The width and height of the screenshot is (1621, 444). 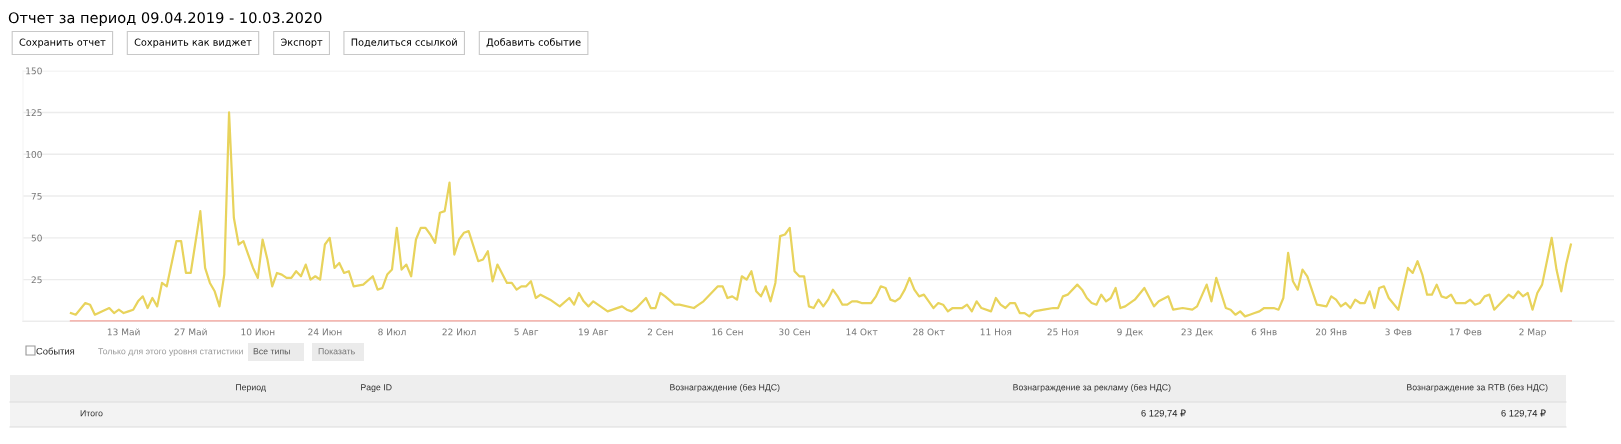 What do you see at coordinates (91, 413) in the screenshot?
I see `text: Итого` at bounding box center [91, 413].